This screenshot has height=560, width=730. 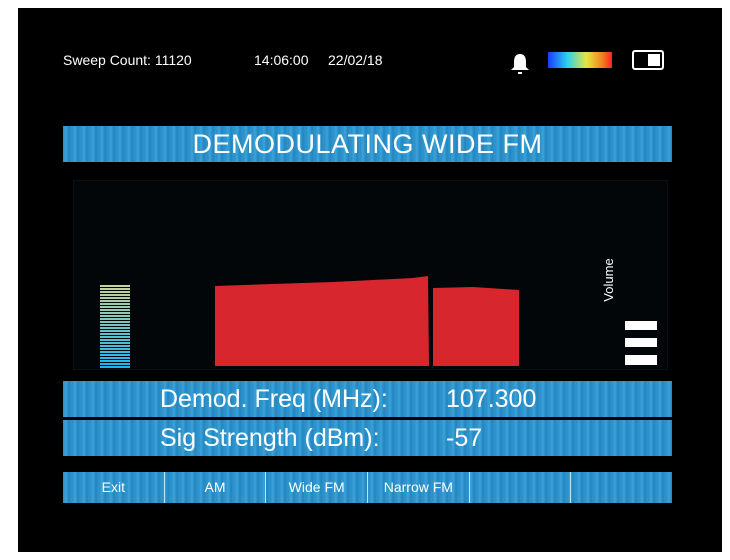 I want to click on readout-value: -57, so click(x=464, y=438).